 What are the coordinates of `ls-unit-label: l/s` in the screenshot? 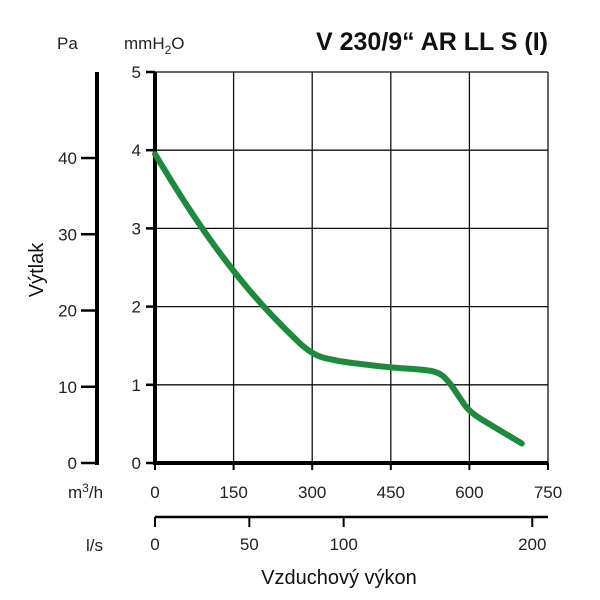 It's located at (94, 545).